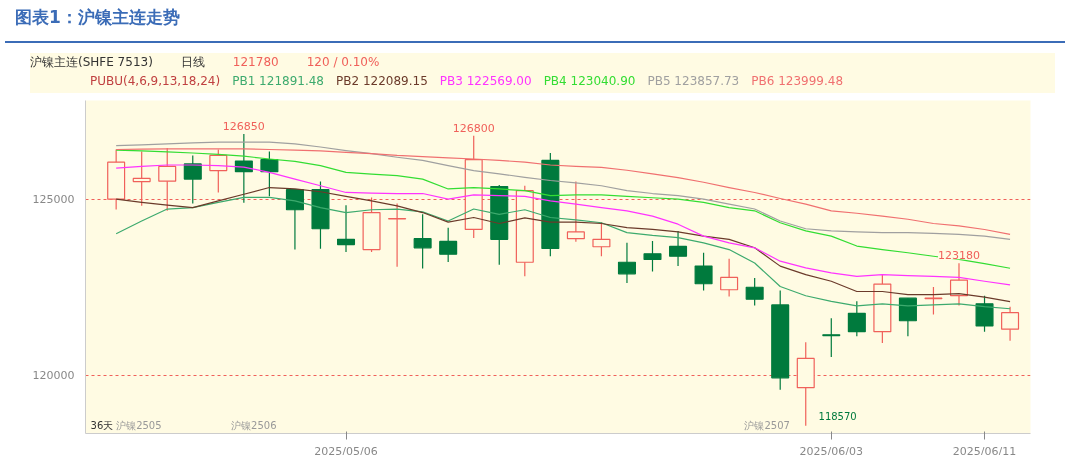  Describe the element at coordinates (831, 449) in the screenshot. I see `x-tick-label: 2025/06/03` at that location.